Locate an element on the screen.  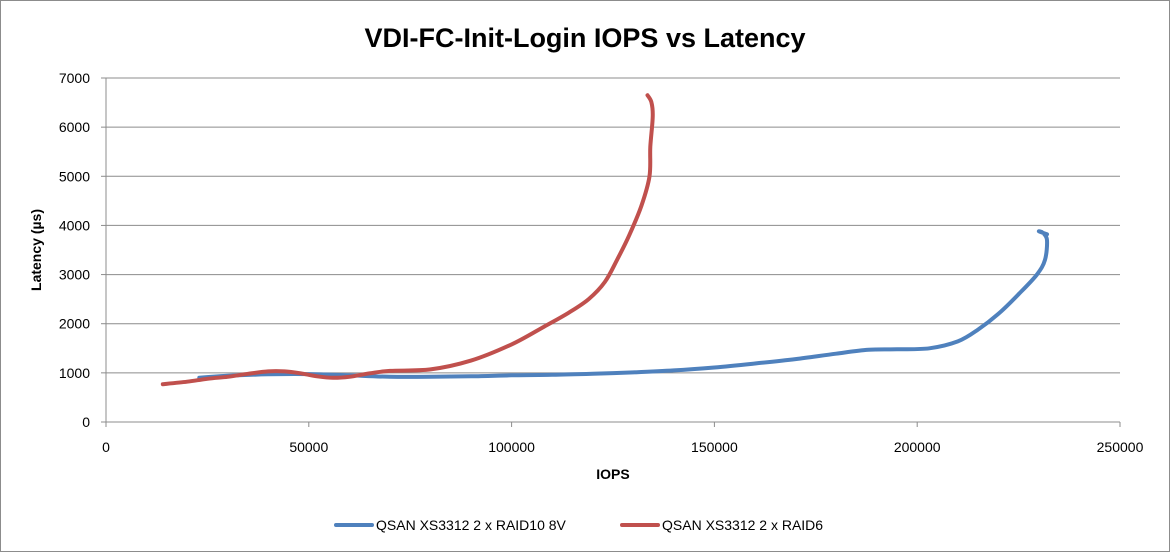
y-axis-label: Latency (µs) is located at coordinates (36, 250).